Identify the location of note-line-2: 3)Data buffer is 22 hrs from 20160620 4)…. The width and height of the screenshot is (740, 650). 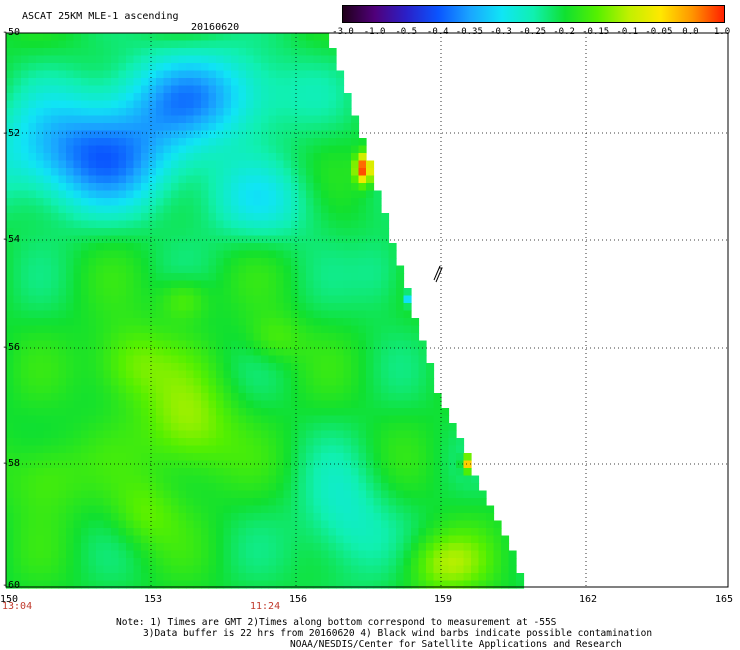
(398, 633).